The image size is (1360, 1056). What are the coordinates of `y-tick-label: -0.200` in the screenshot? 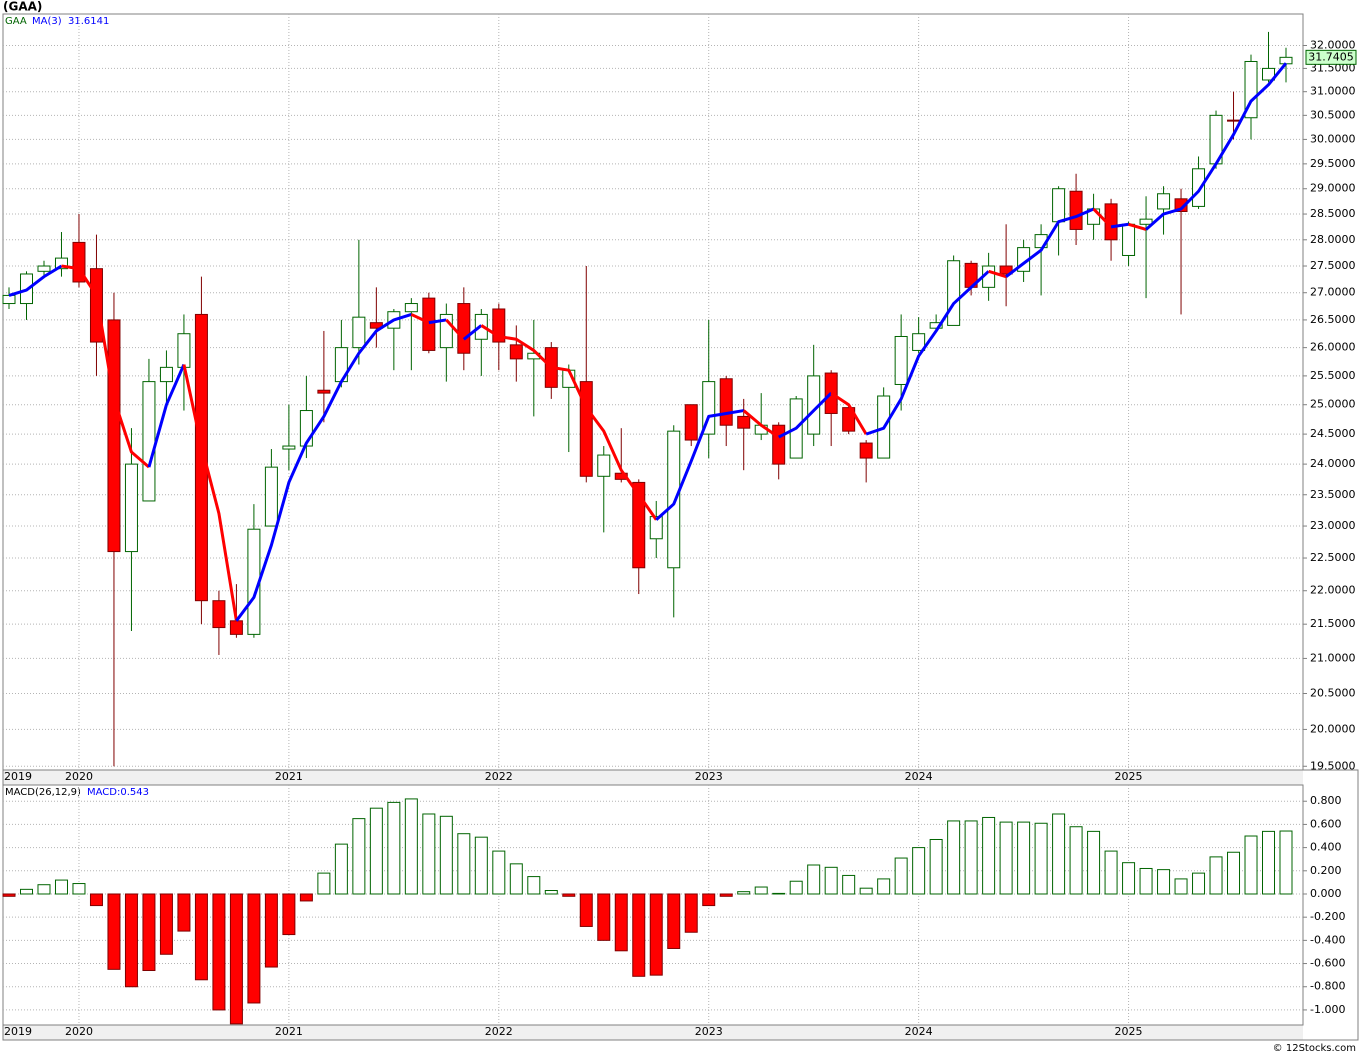 It's located at (1327, 916).